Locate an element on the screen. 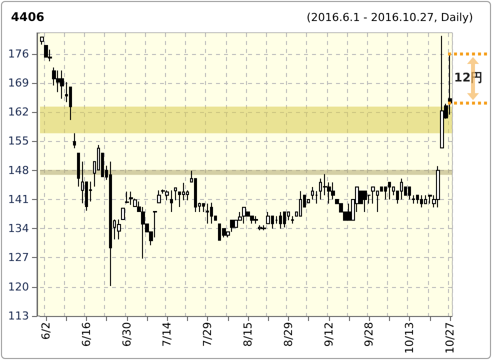 This screenshot has width=496, height=364. y-tick-label: 113 is located at coordinates (18, 316).